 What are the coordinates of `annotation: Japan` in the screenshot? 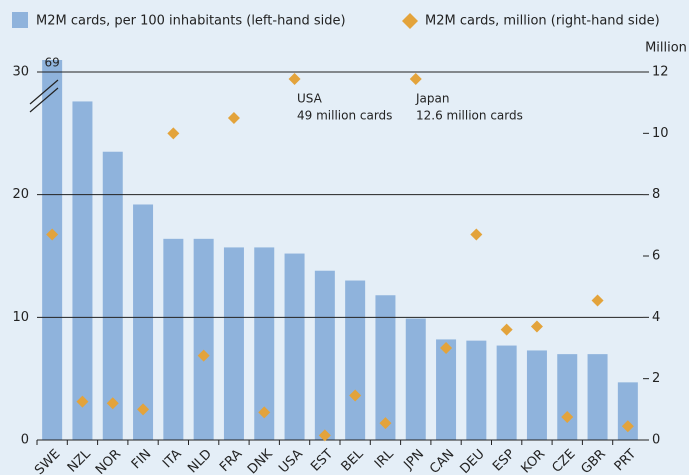 It's located at (432, 99).